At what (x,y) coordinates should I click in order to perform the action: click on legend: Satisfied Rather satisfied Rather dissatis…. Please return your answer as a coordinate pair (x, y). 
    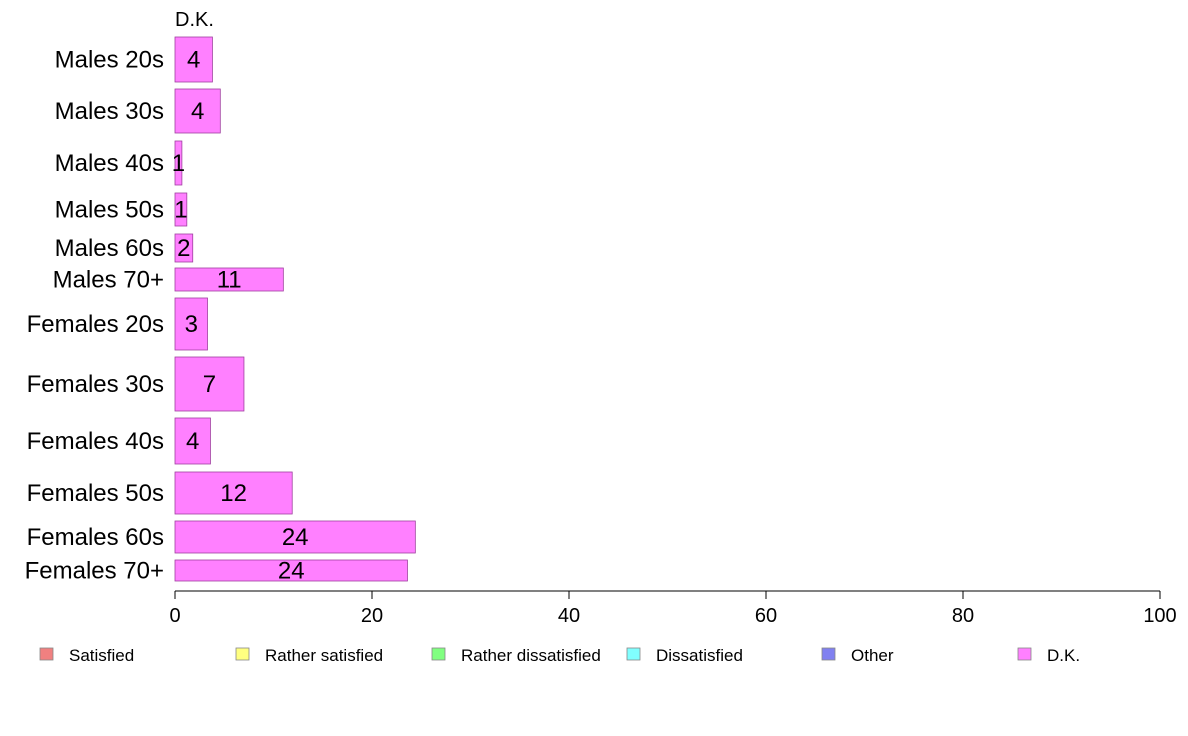
    Looking at the image, I should click on (559, 655).